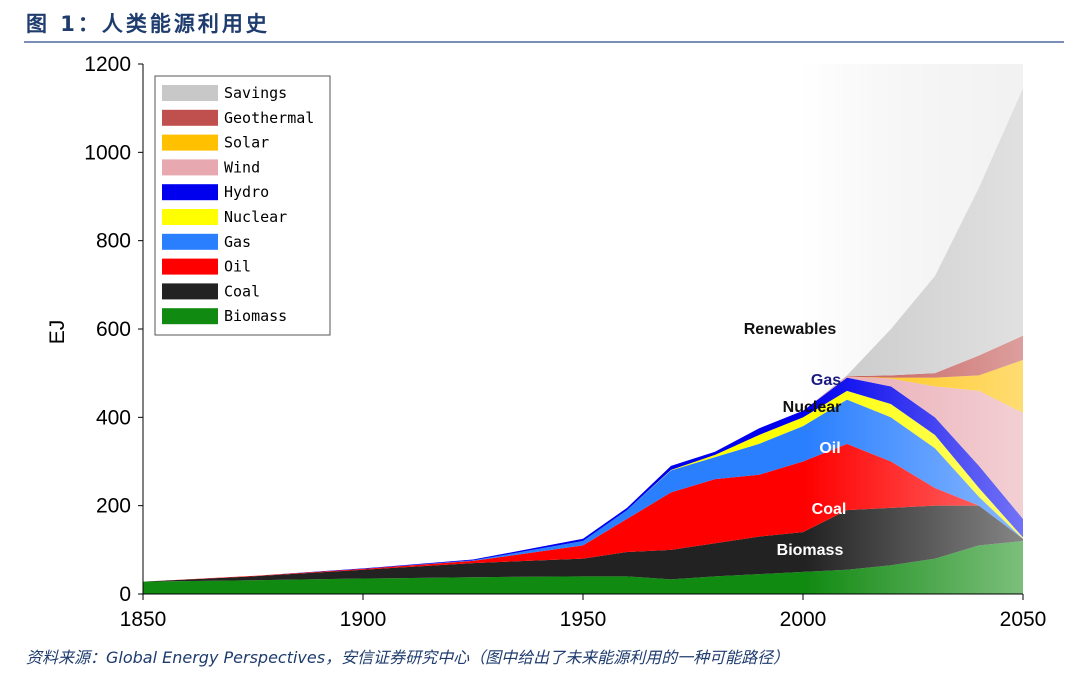 The image size is (1080, 677). Describe the element at coordinates (148, 24) in the screenshot. I see `figure-title: 图 1：人类能源利用史` at that location.